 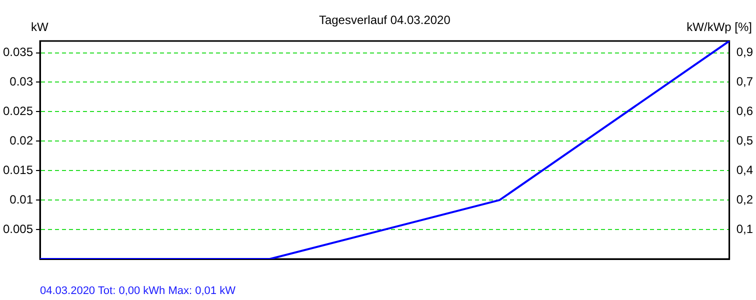 What do you see at coordinates (745, 81) in the screenshot?
I see `y2-tick-label: 0,7` at bounding box center [745, 81].